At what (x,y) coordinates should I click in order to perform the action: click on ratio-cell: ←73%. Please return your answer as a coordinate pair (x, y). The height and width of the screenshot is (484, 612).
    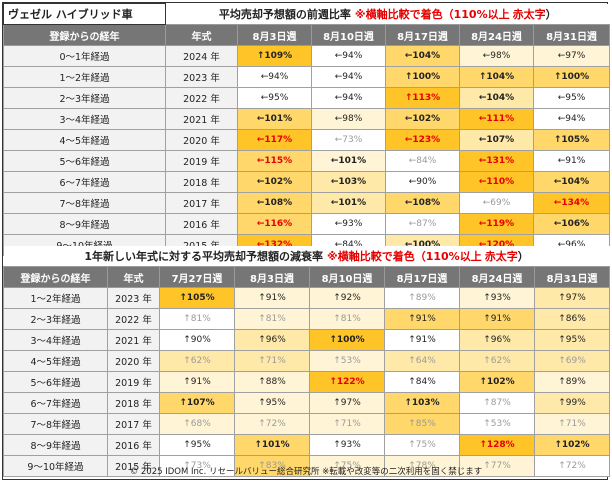
    Looking at the image, I should click on (348, 140).